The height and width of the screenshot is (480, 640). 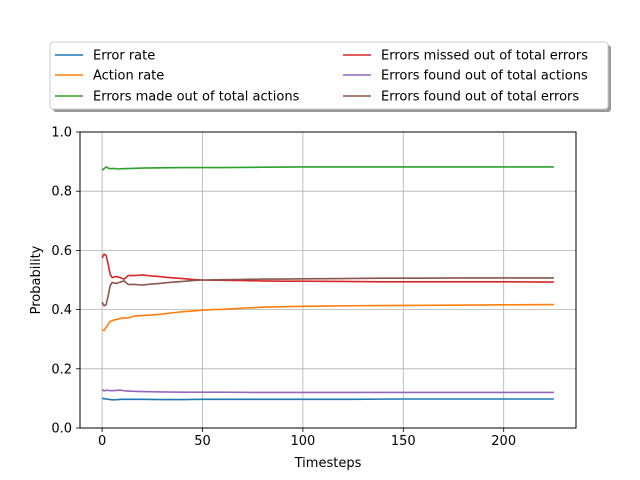 I want to click on x-tick-label: 100, so click(x=302, y=441).